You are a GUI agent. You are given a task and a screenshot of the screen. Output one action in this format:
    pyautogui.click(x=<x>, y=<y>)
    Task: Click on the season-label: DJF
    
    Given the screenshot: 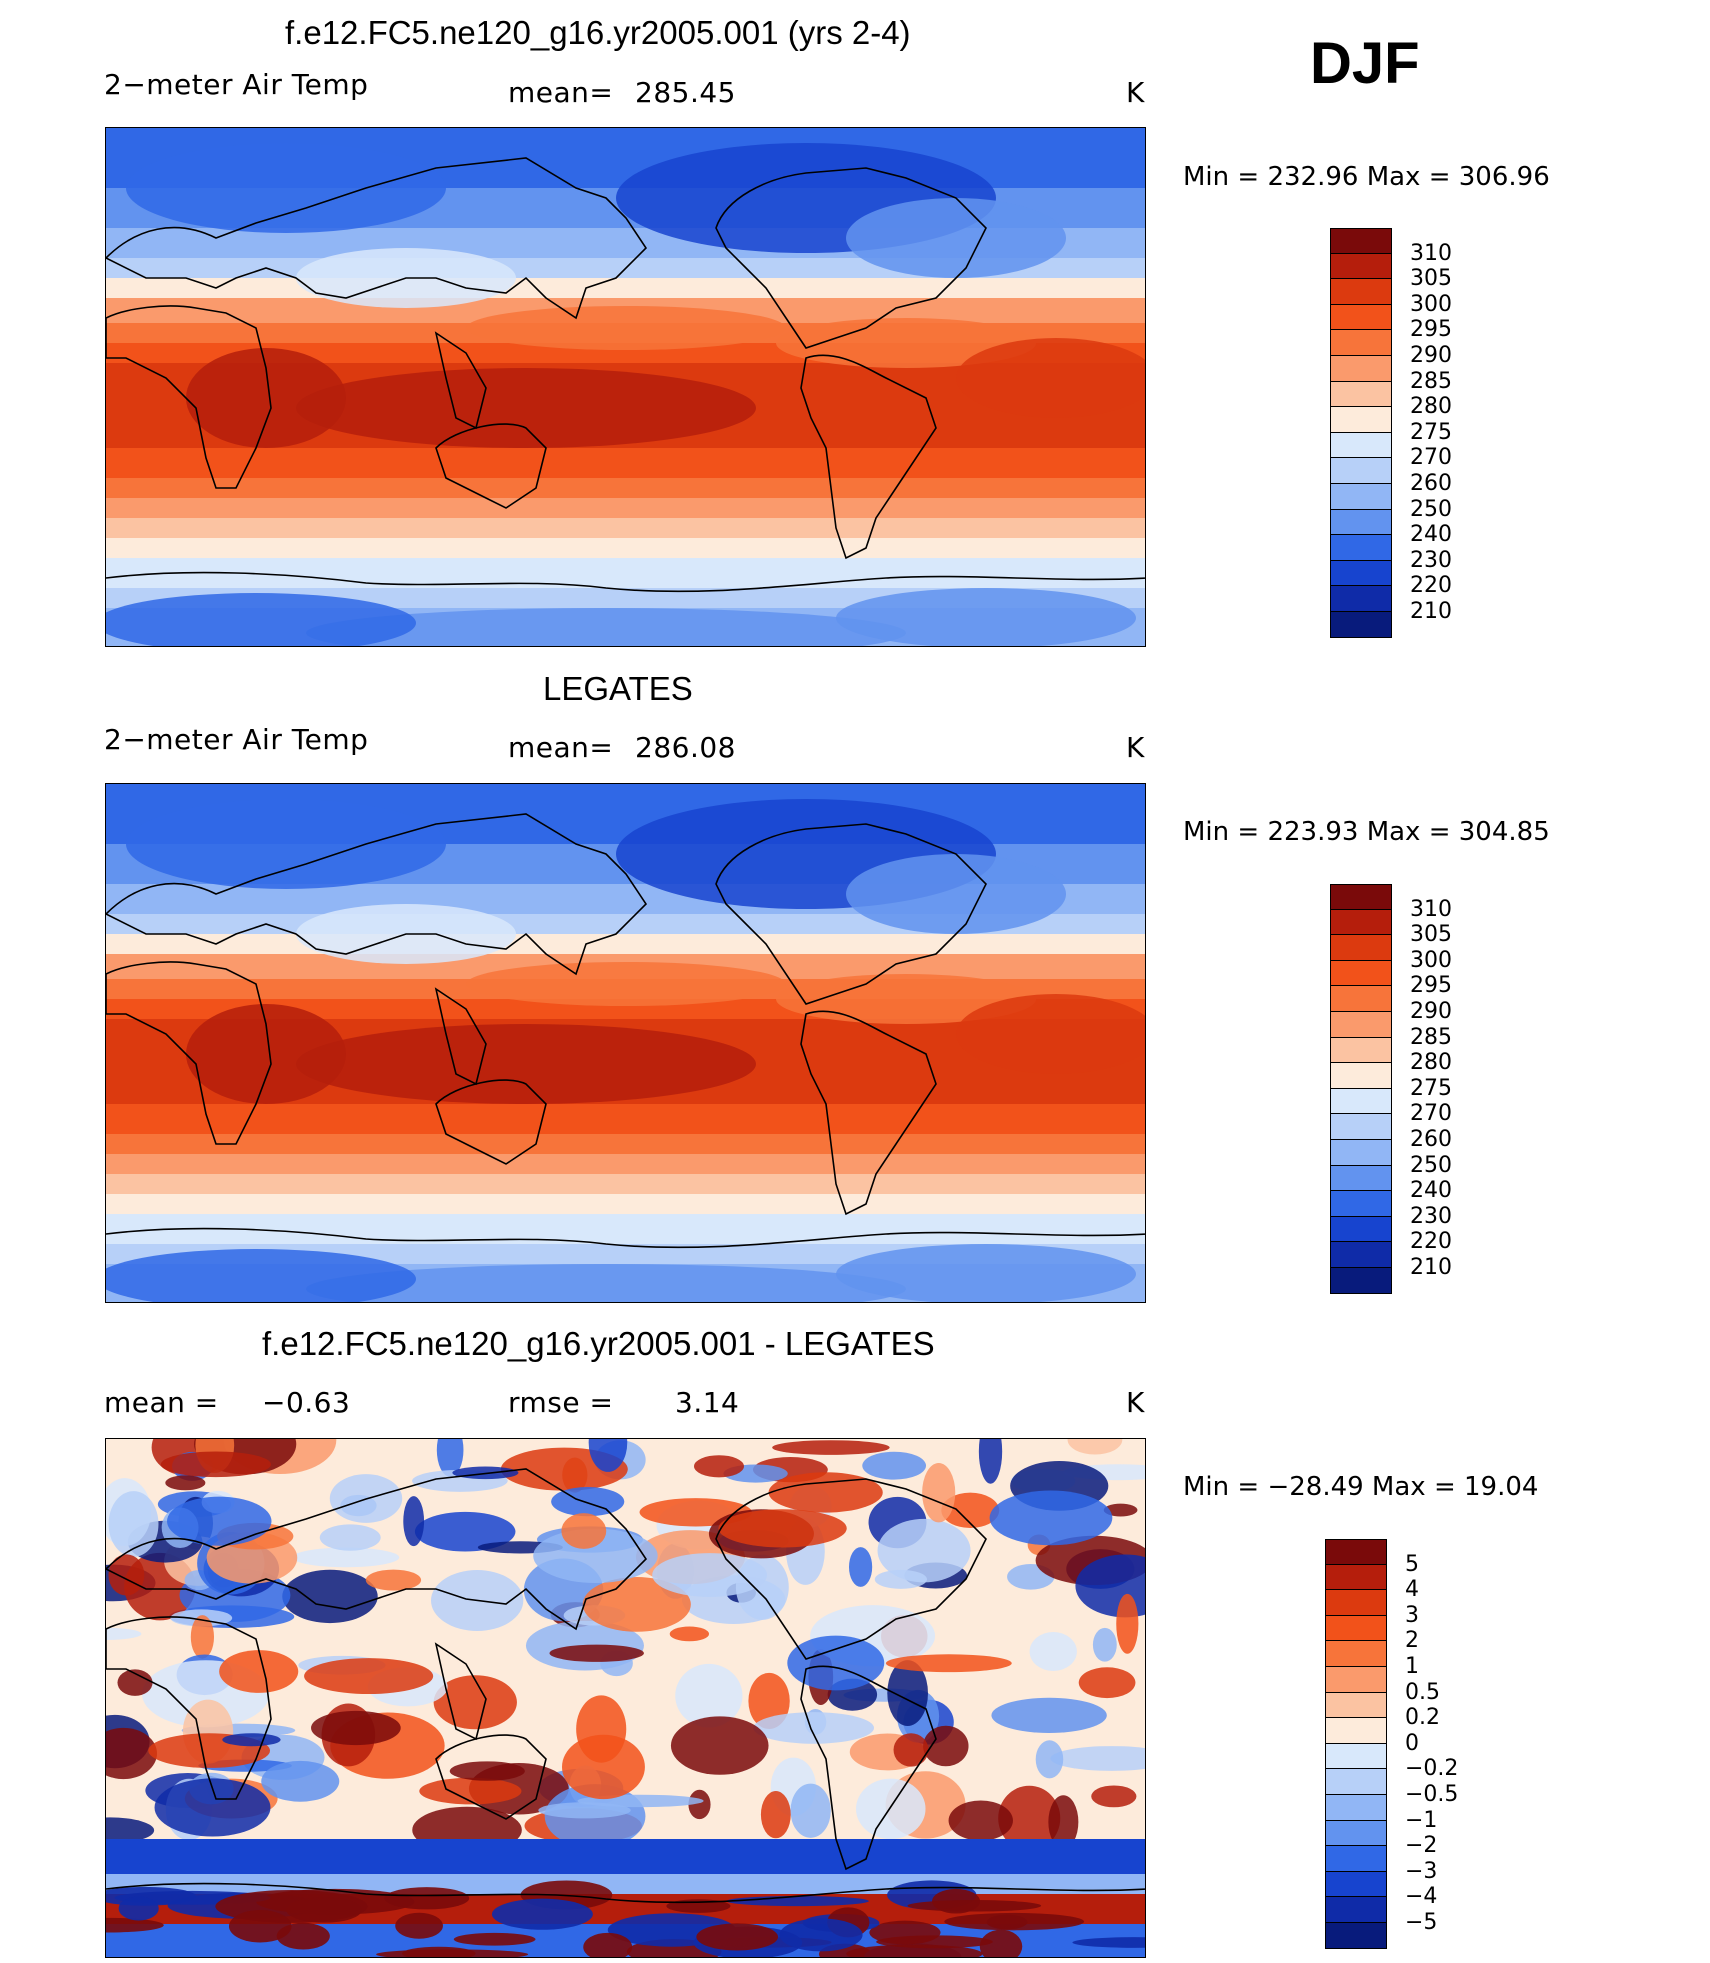 What is the action you would take?
    pyautogui.click(x=1365, y=63)
    